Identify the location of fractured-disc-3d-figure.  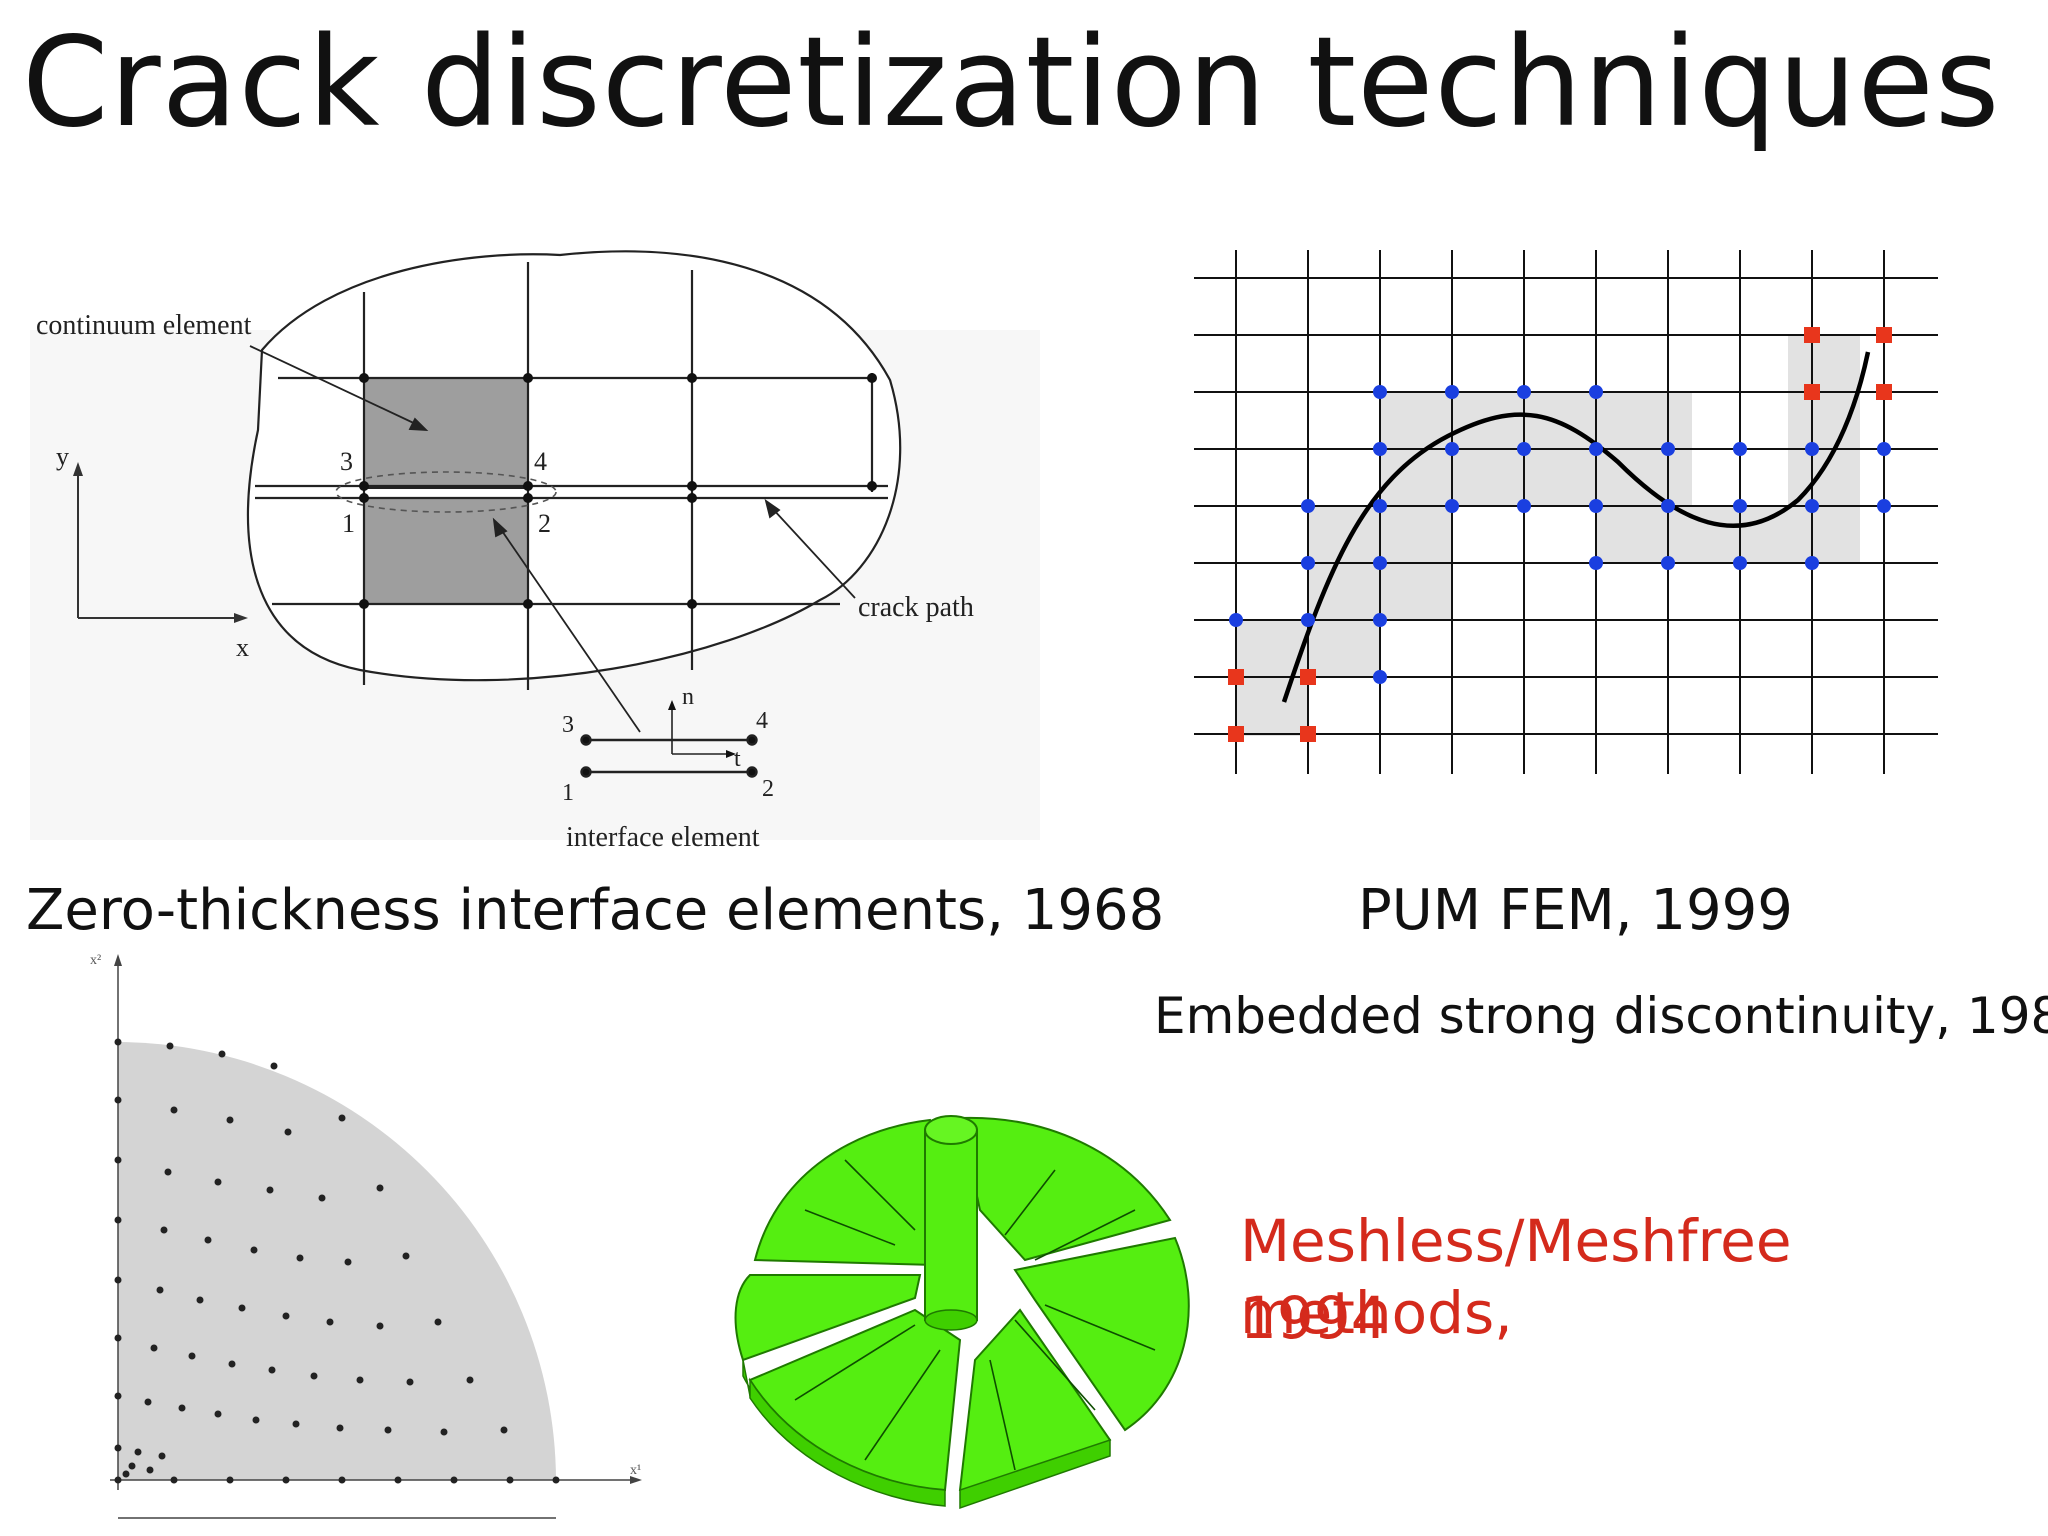
(962, 1312).